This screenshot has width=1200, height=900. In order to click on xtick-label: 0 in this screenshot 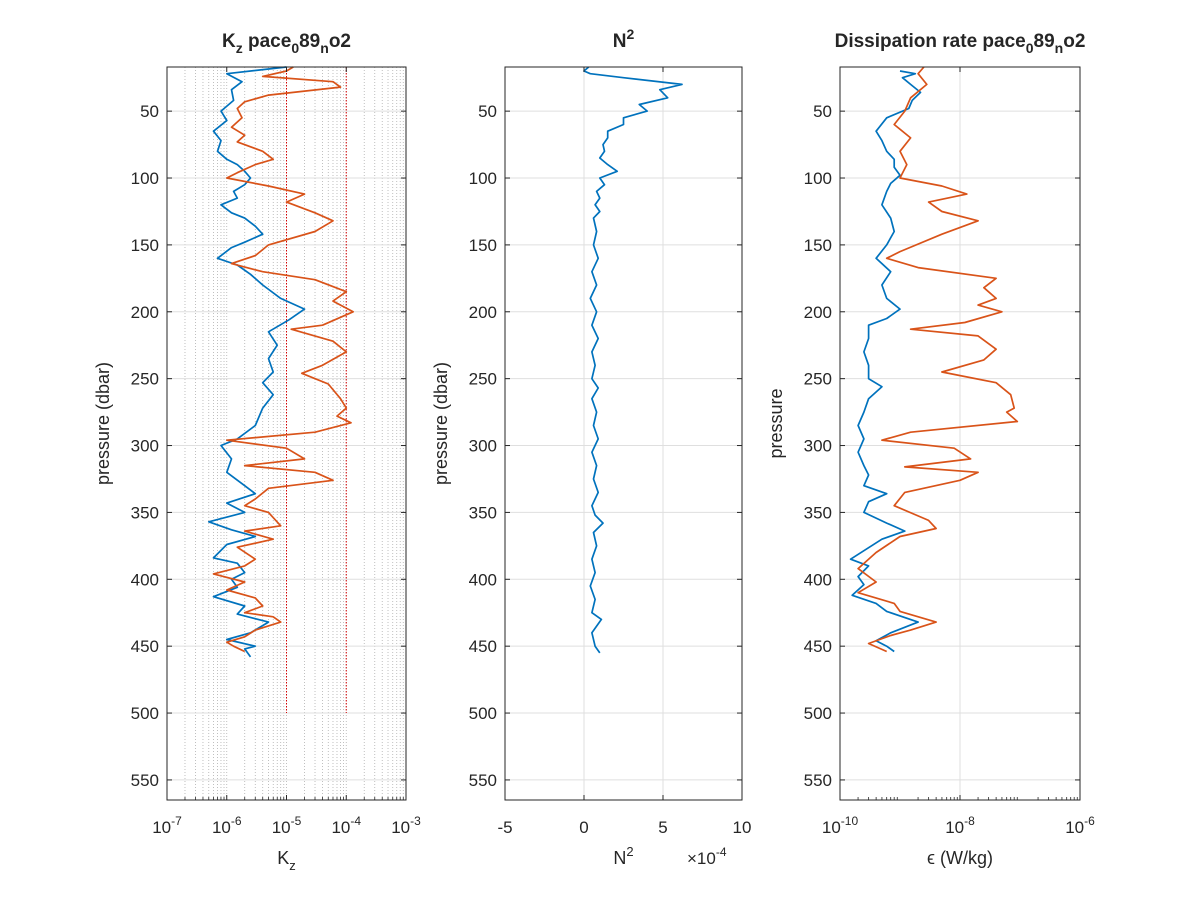, I will do `click(583, 827)`.